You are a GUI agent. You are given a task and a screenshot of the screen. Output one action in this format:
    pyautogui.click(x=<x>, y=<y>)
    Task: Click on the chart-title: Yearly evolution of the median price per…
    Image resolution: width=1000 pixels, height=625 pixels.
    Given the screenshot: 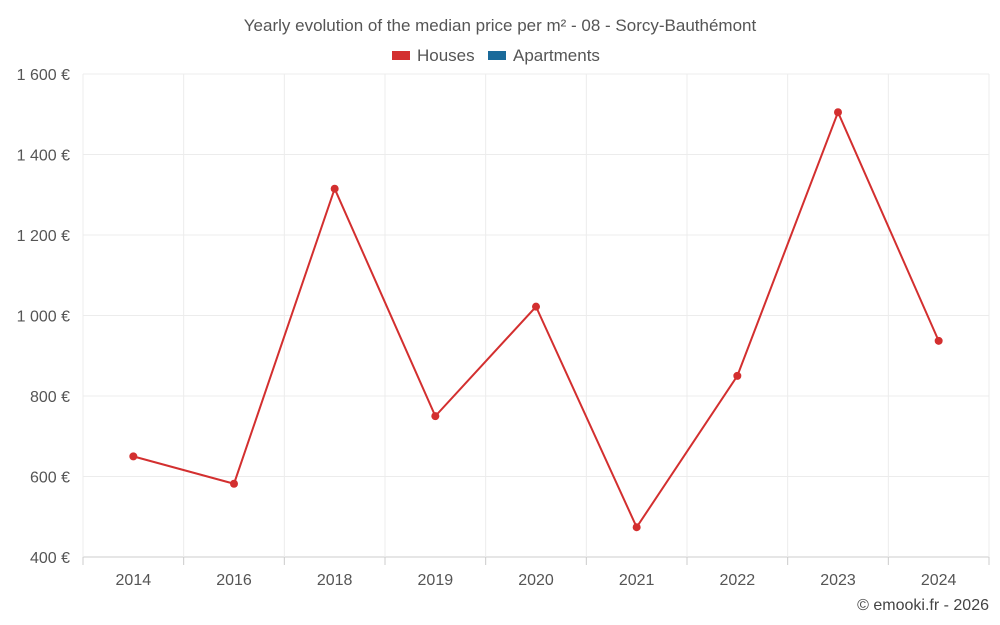 What is the action you would take?
    pyautogui.click(x=500, y=25)
    